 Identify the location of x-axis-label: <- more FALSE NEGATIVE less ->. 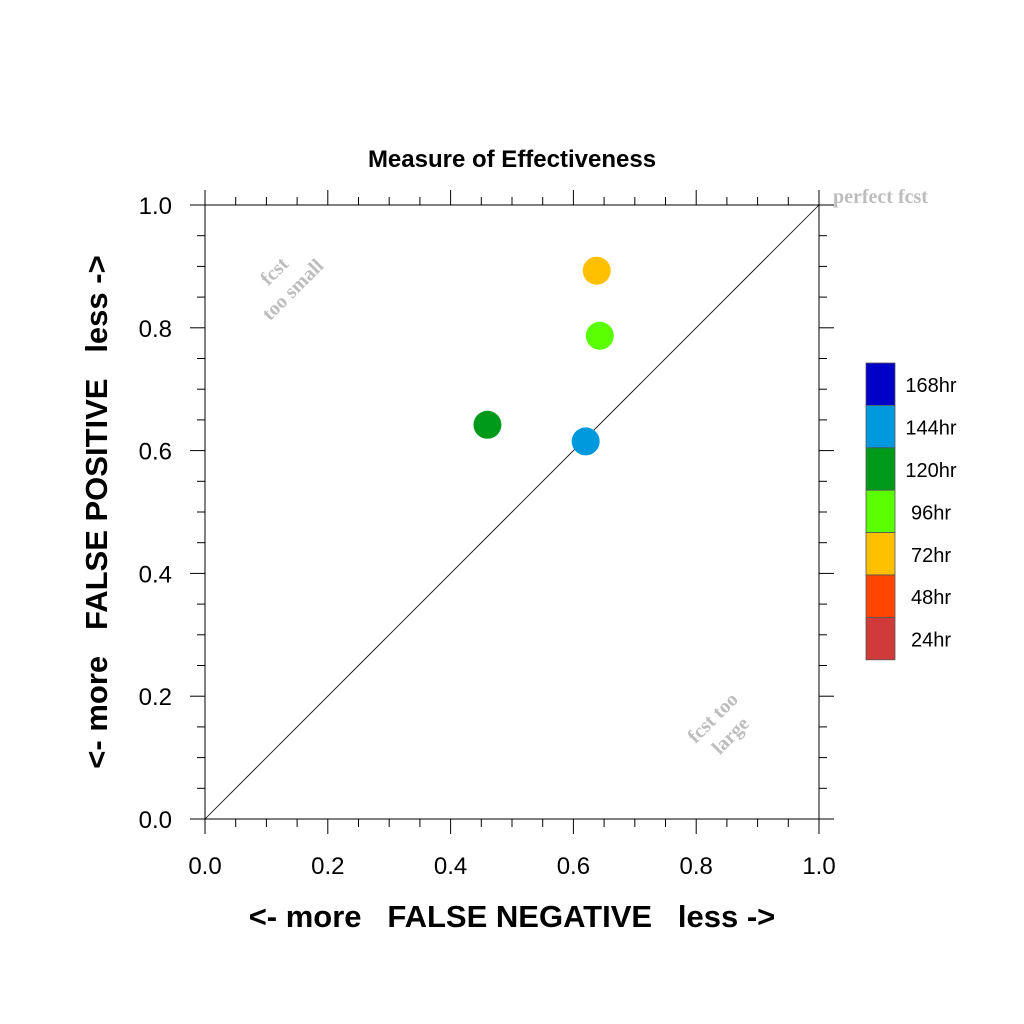
(512, 916).